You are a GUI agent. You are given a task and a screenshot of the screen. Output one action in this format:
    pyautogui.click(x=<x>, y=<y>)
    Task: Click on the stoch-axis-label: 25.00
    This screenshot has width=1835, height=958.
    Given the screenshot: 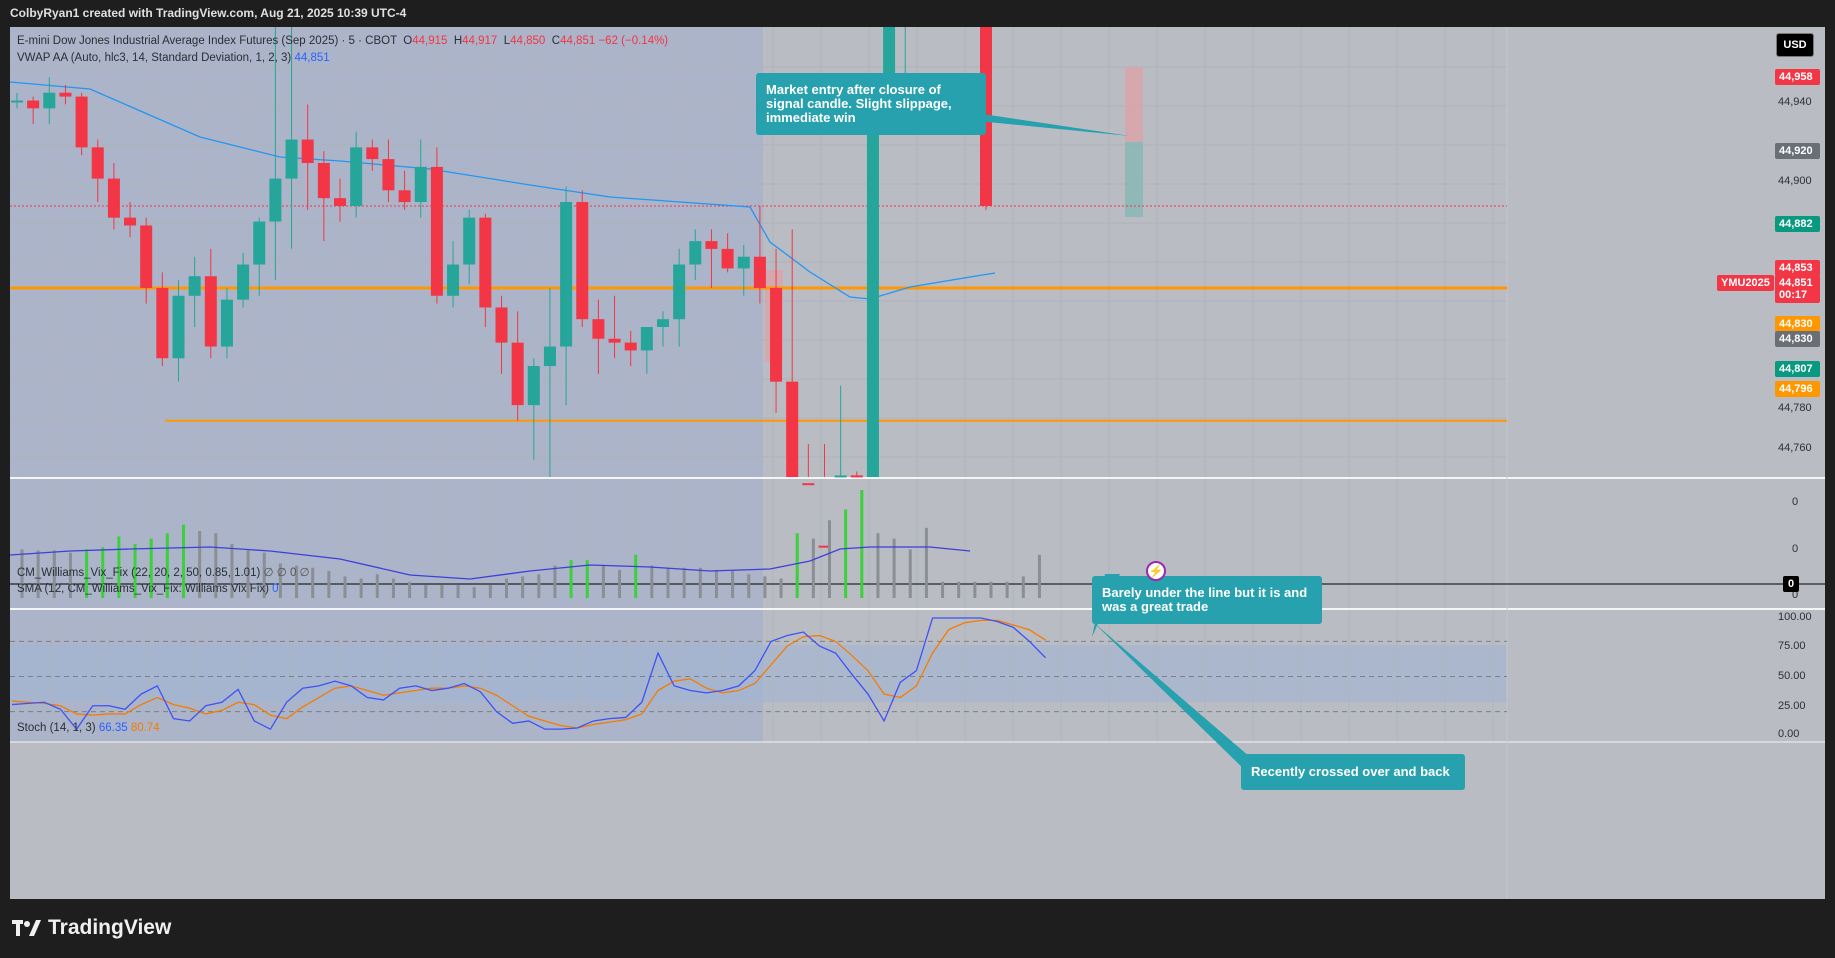 What is the action you would take?
    pyautogui.click(x=1792, y=706)
    